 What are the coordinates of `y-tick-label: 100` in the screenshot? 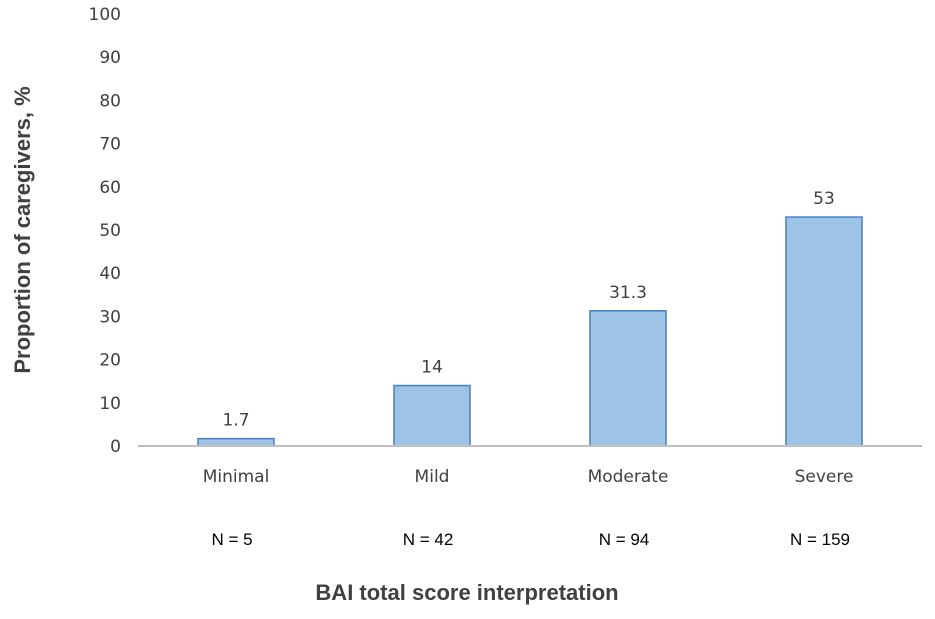 It's located at (105, 15).